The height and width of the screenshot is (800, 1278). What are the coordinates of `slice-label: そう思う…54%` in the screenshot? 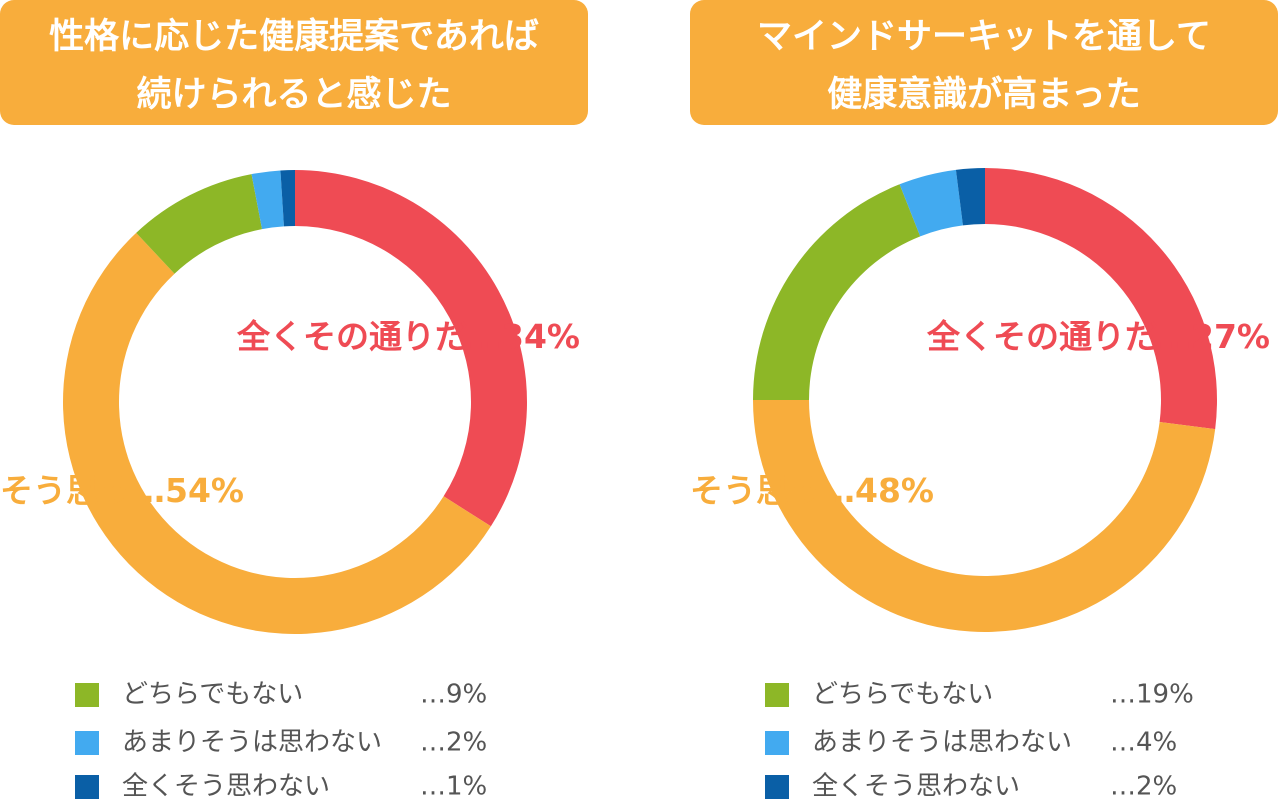 It's located at (122, 490).